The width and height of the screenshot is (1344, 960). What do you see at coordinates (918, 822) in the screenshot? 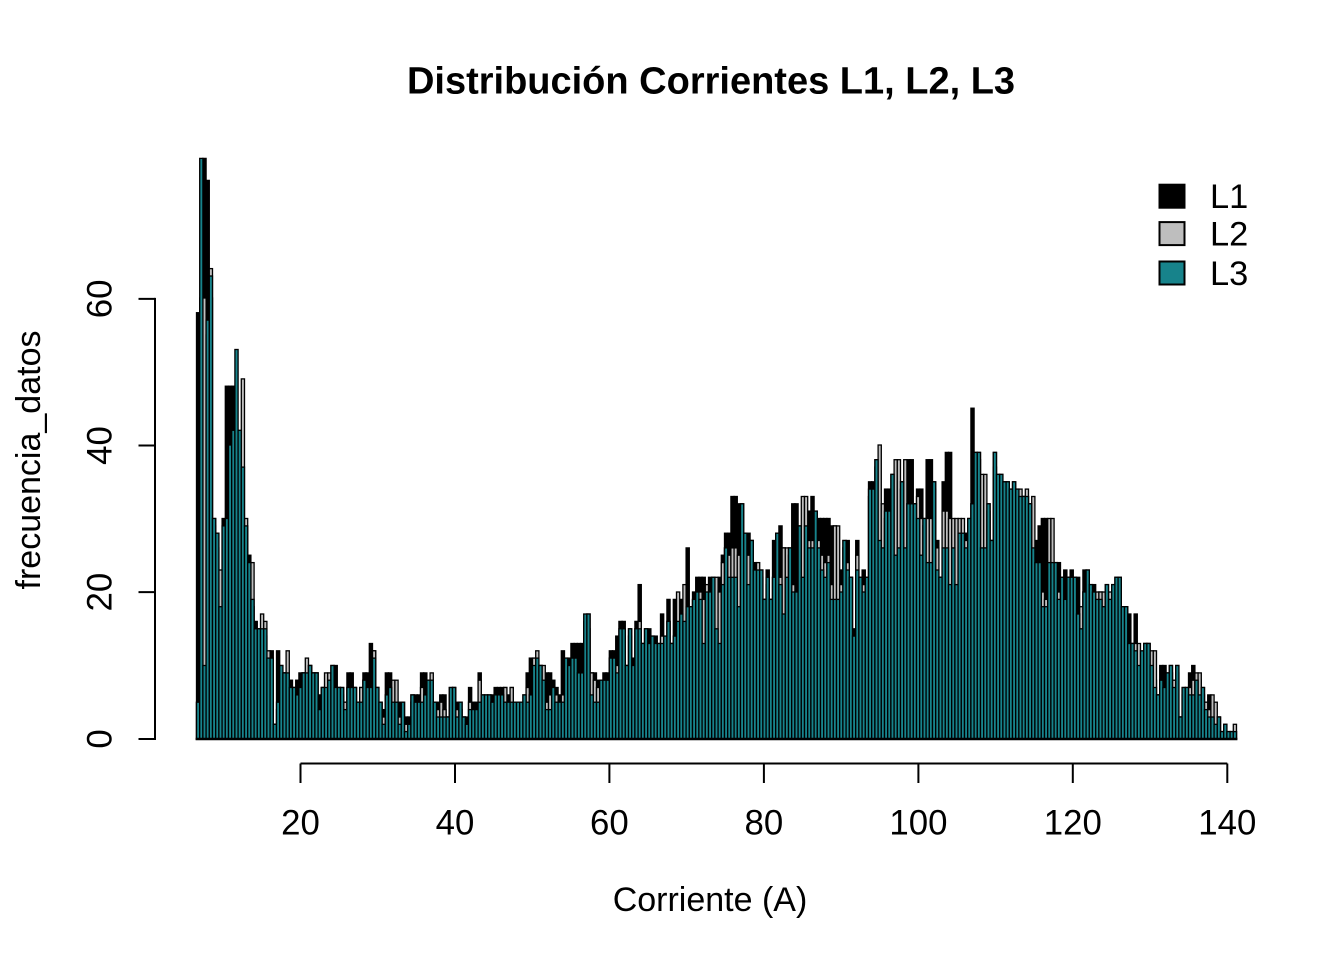
I see `svg-text: 100` at bounding box center [918, 822].